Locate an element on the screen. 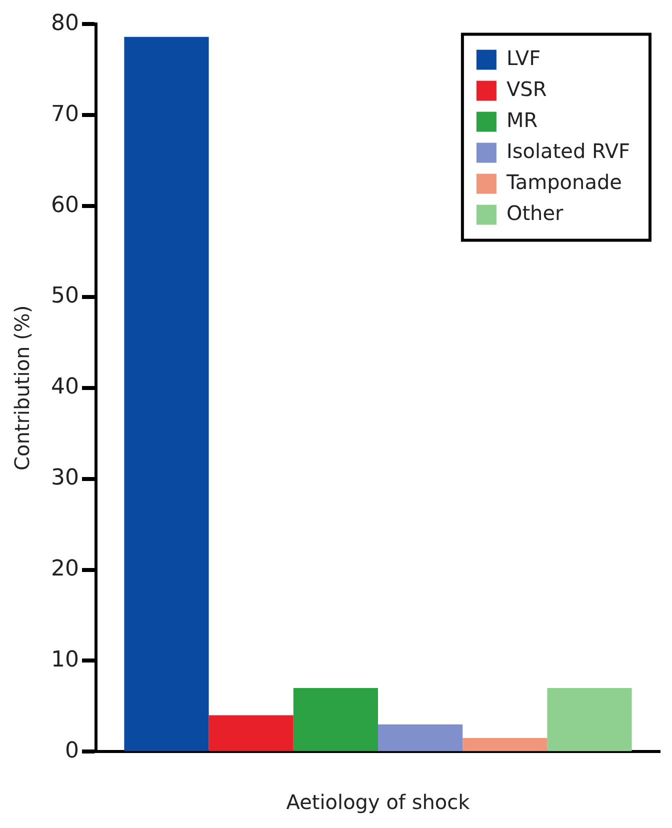 Image resolution: width=672 pixels, height=828 pixels. y-tick-label: 10 is located at coordinates (64, 659).